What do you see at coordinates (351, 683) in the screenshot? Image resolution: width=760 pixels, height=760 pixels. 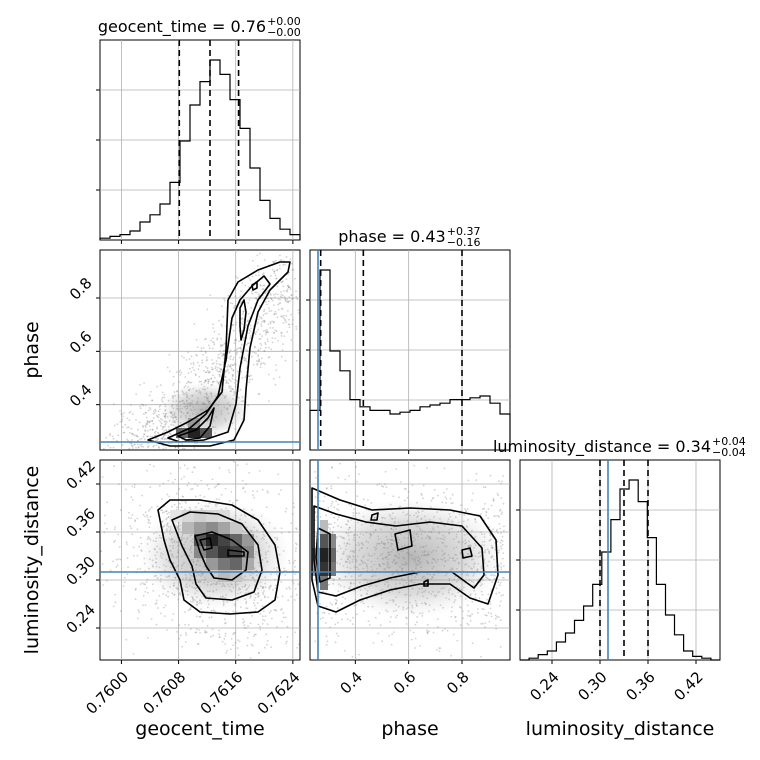 I see `x-tick-label: 0.4` at bounding box center [351, 683].